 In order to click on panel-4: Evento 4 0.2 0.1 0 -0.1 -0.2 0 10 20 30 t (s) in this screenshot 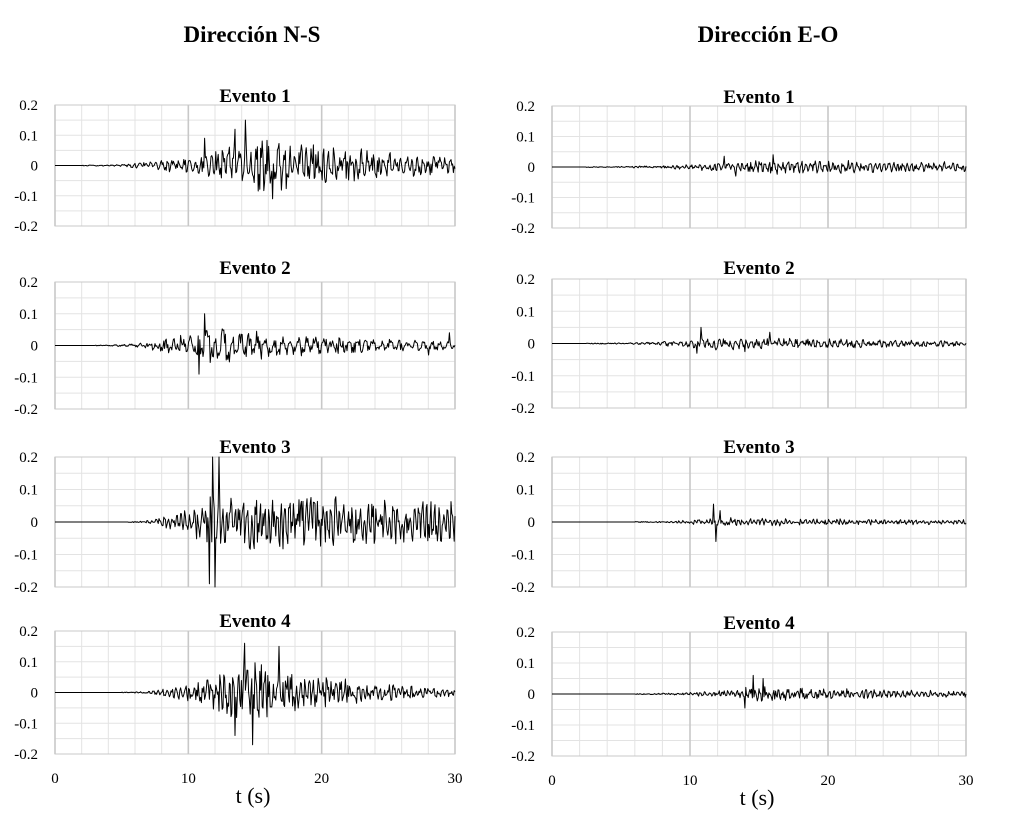, I will do `click(238, 709)`.